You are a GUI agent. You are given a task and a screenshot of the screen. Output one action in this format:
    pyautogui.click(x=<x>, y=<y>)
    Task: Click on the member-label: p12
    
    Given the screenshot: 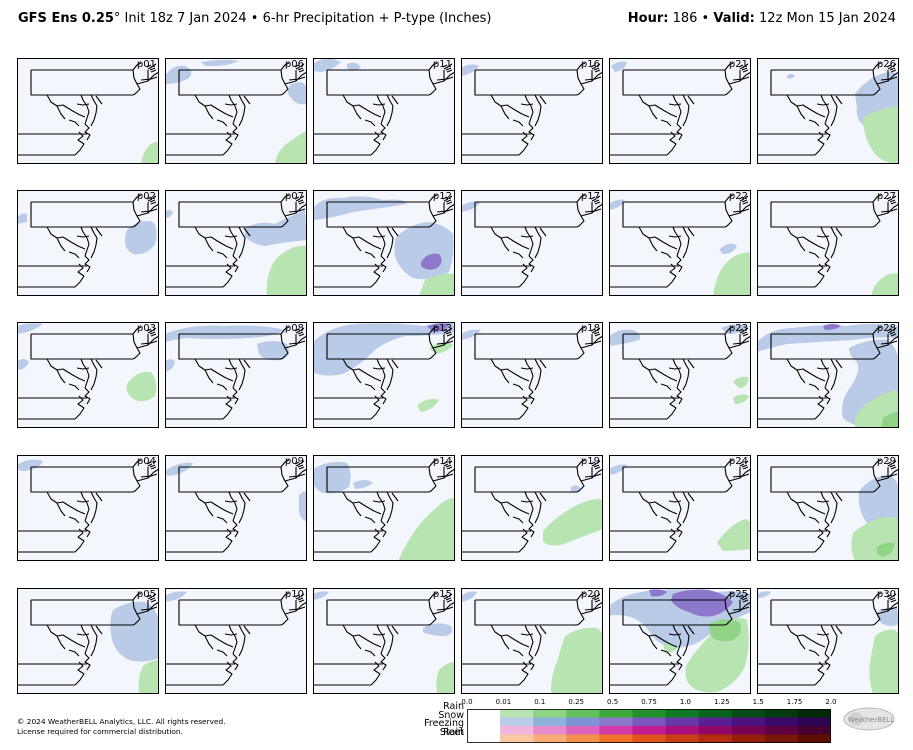 What is the action you would take?
    pyautogui.click(x=442, y=196)
    